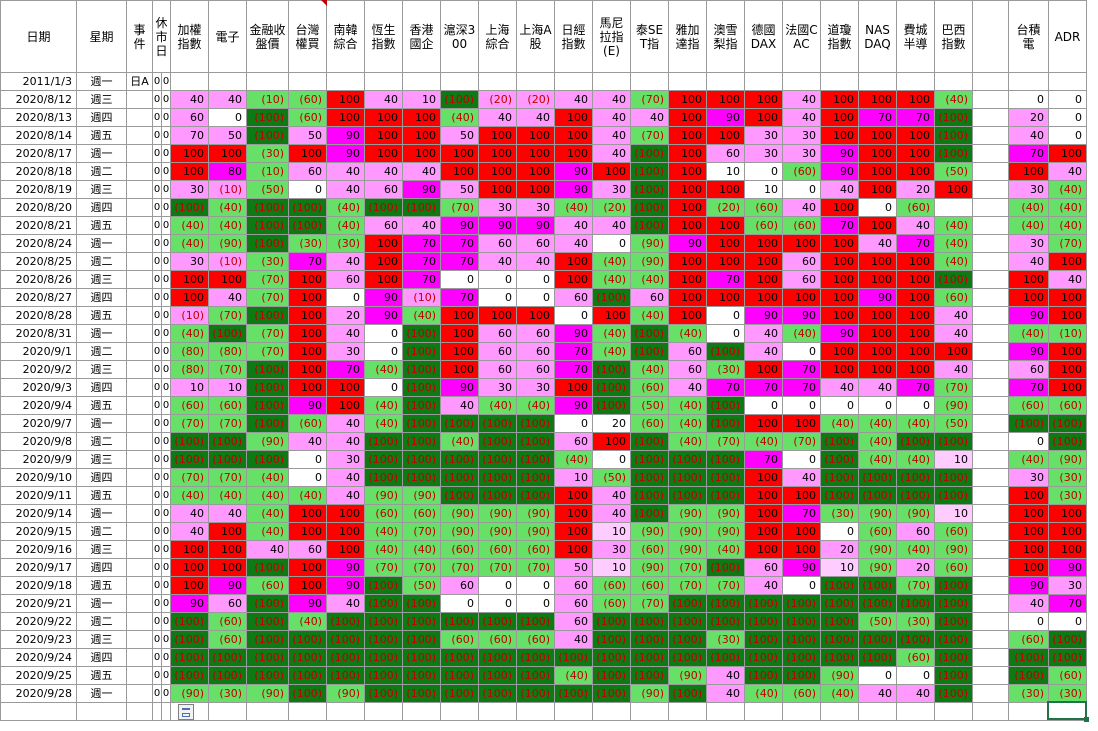  What do you see at coordinates (189, 261) in the screenshot?
I see `value-cell: 30` at bounding box center [189, 261].